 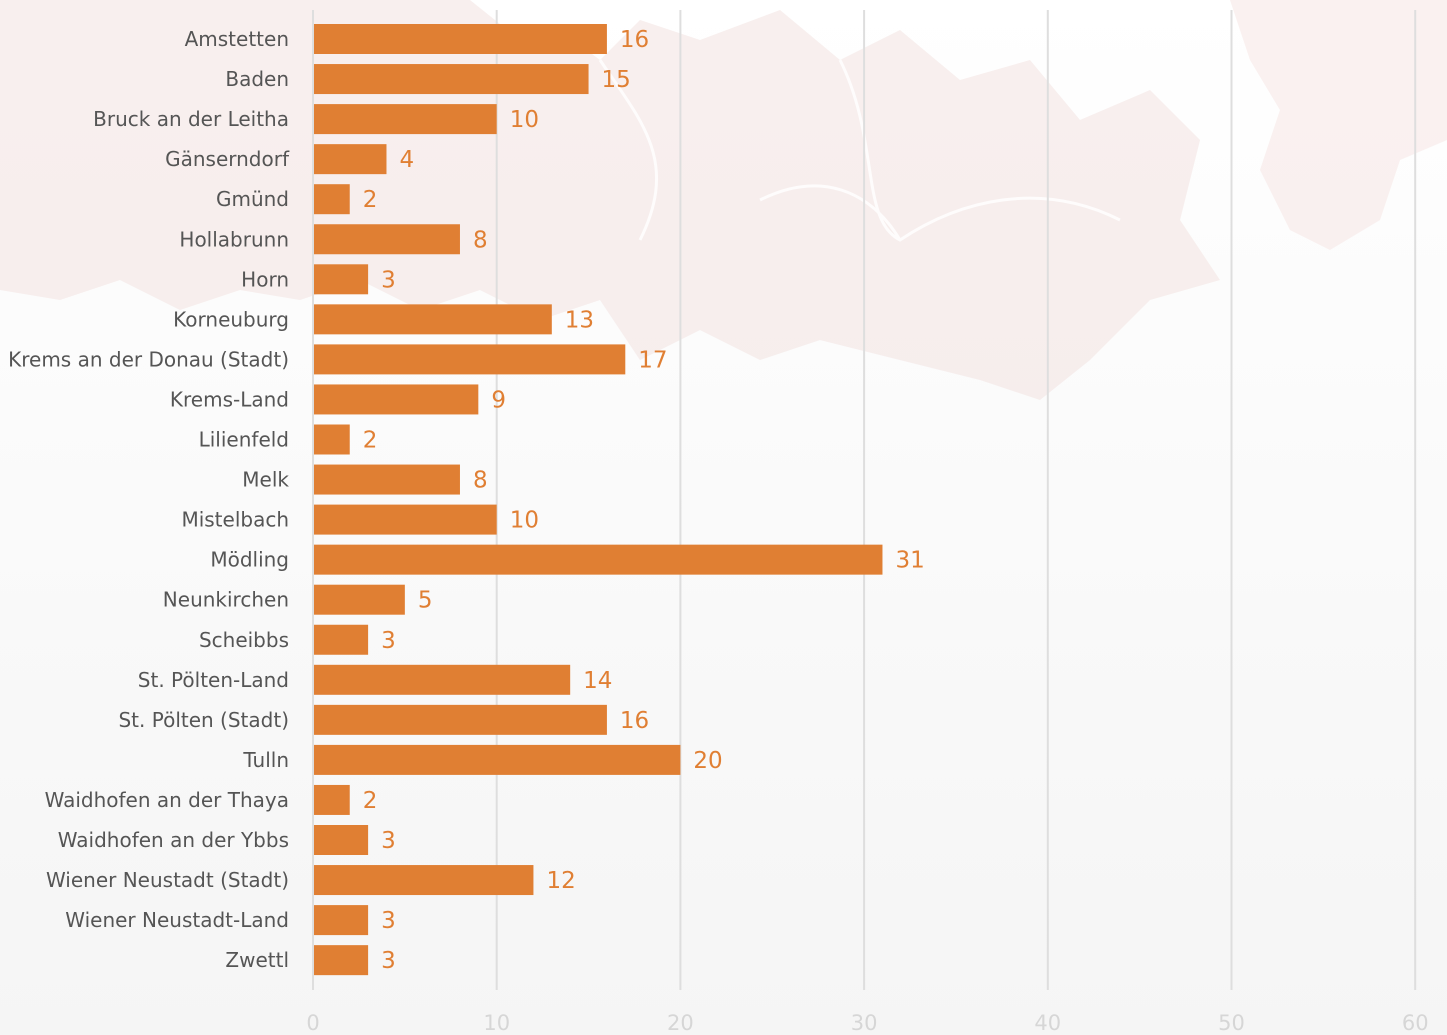 I want to click on category-label: Gmünd, so click(x=252, y=199).